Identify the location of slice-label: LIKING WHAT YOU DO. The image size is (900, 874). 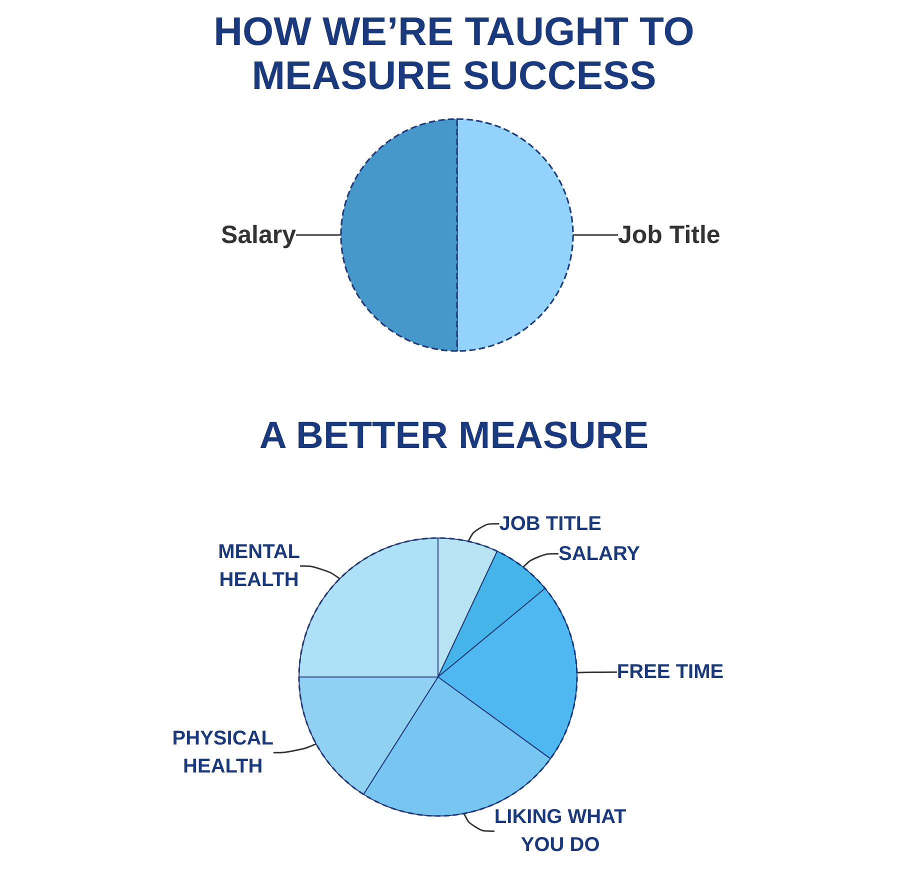
(560, 831).